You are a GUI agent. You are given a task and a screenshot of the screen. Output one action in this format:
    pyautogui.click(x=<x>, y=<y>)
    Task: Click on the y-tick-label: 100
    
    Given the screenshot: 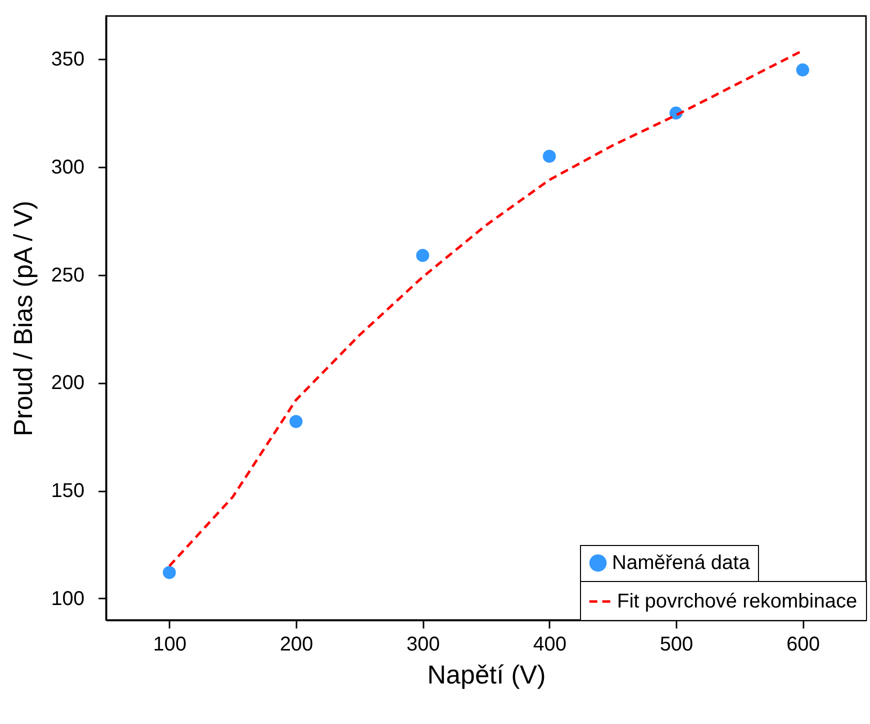 What is the action you would take?
    pyautogui.click(x=67, y=599)
    